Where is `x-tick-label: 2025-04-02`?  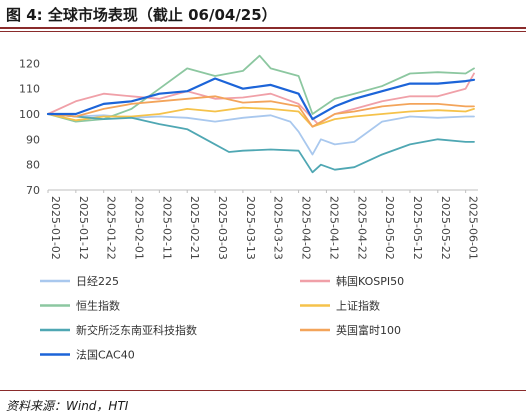 x-tick-label: 2025-04-02 is located at coordinates (306, 228).